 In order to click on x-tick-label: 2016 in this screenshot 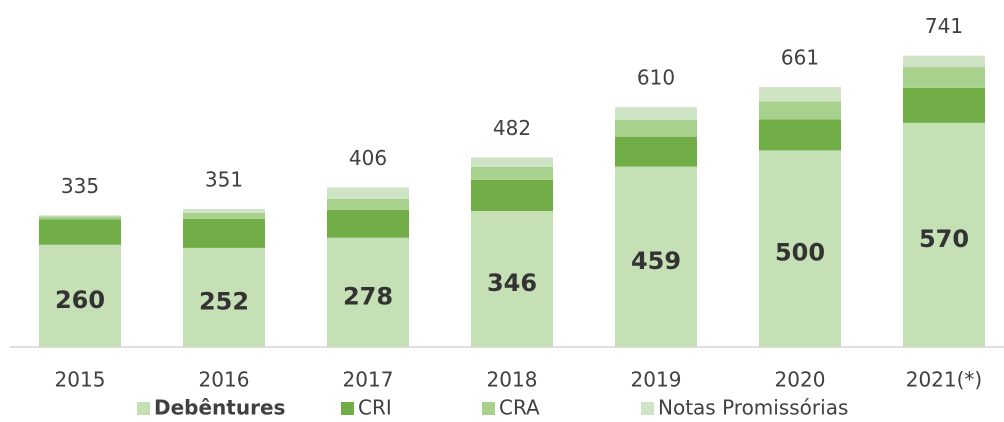, I will do `click(224, 380)`.